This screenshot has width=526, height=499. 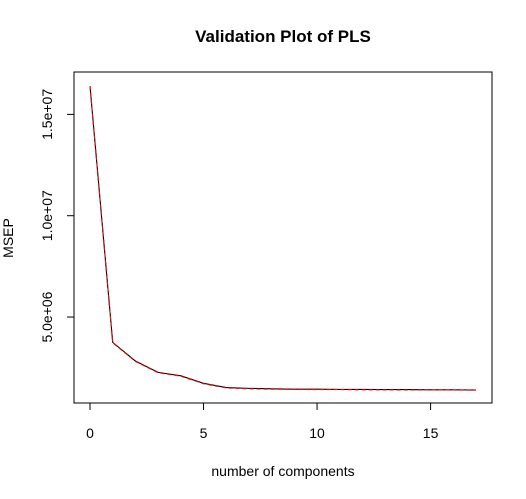 I want to click on x-axis: 0 5 10 15, so click(x=262, y=421).